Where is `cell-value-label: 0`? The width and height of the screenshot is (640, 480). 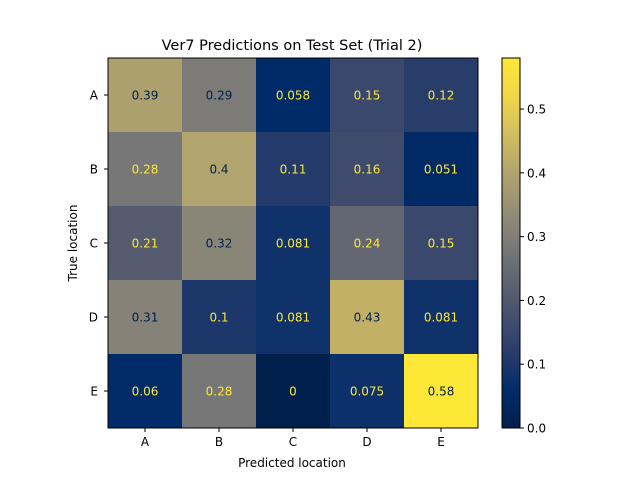 cell-value-label: 0 is located at coordinates (293, 392).